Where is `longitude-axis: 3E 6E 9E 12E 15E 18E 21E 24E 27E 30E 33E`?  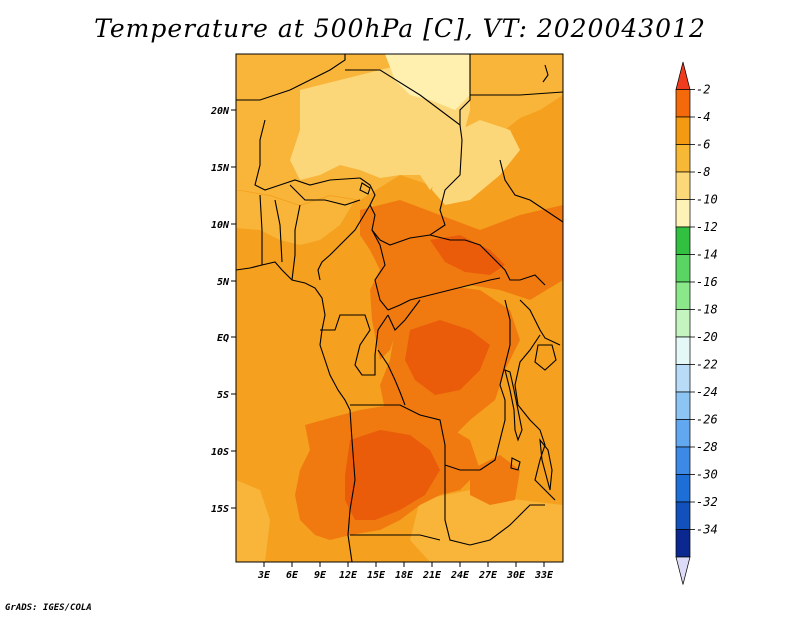 longitude-axis: 3E 6E 9E 12E 15E 18E 21E 24E 27E 30E 33E is located at coordinates (405, 571).